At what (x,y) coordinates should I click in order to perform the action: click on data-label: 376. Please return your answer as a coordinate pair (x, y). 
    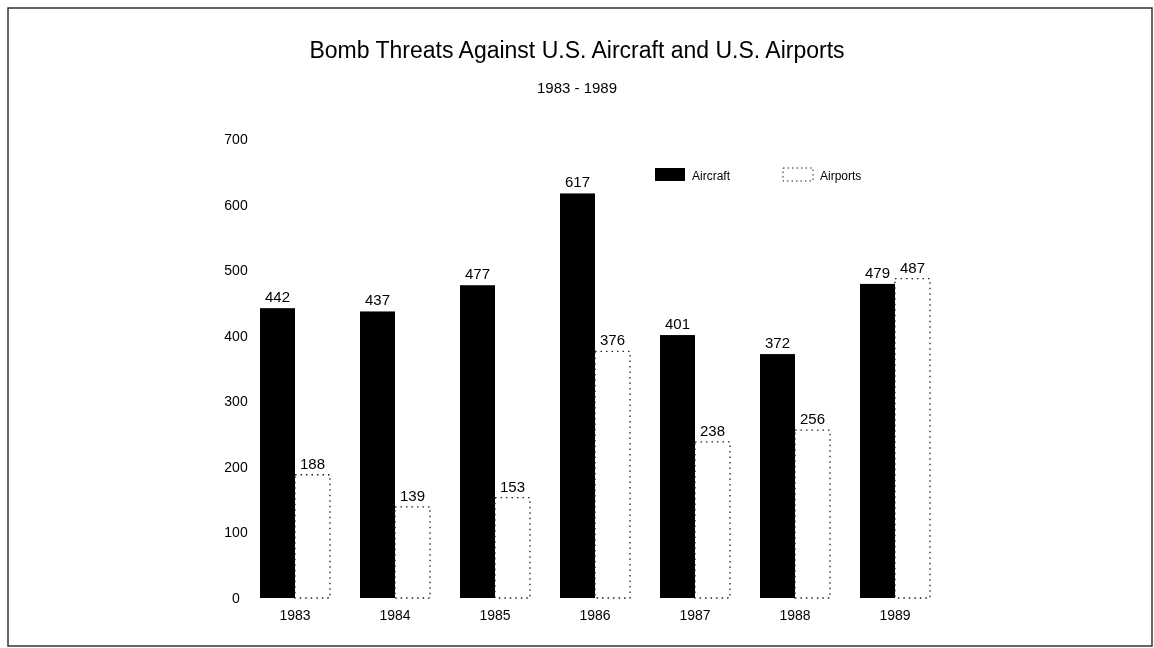
    Looking at the image, I should click on (612, 340).